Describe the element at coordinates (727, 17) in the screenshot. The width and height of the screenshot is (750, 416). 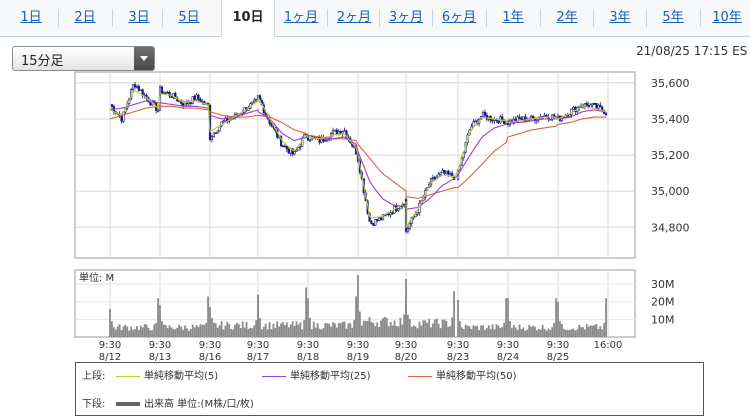
I see `tab-14: 10年` at that location.